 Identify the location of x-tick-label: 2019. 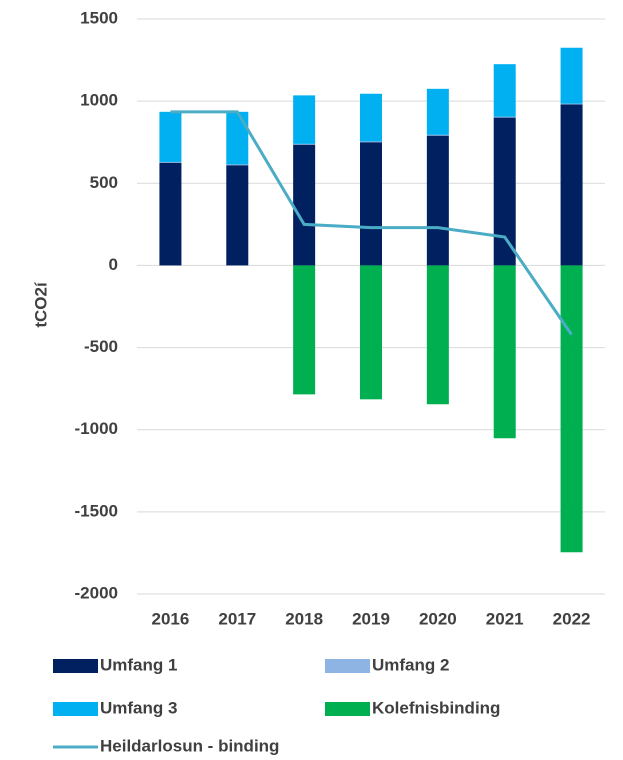
(371, 618).